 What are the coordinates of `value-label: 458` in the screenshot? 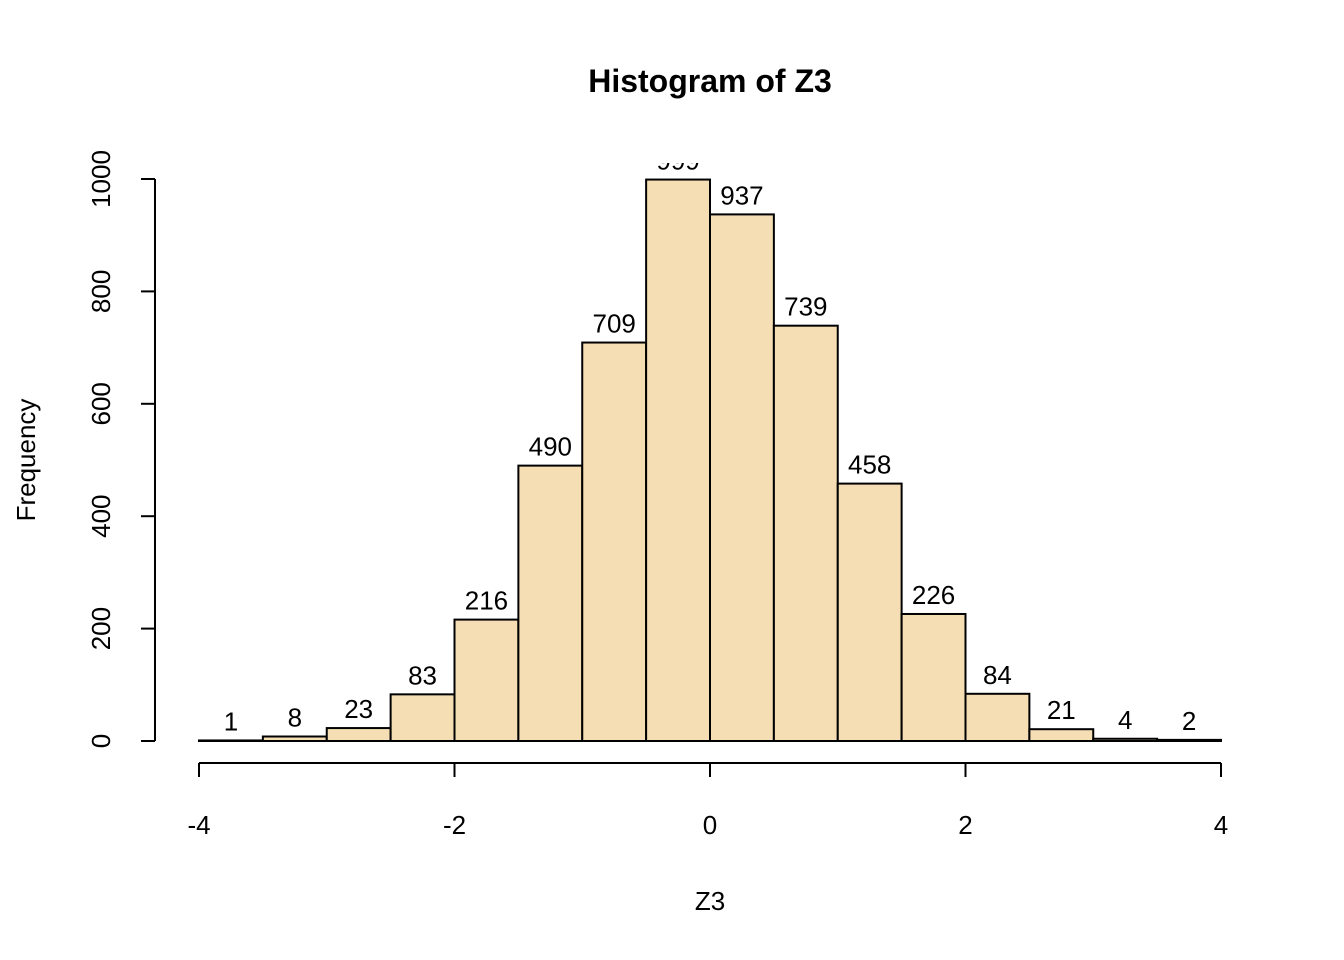 It's located at (869, 465).